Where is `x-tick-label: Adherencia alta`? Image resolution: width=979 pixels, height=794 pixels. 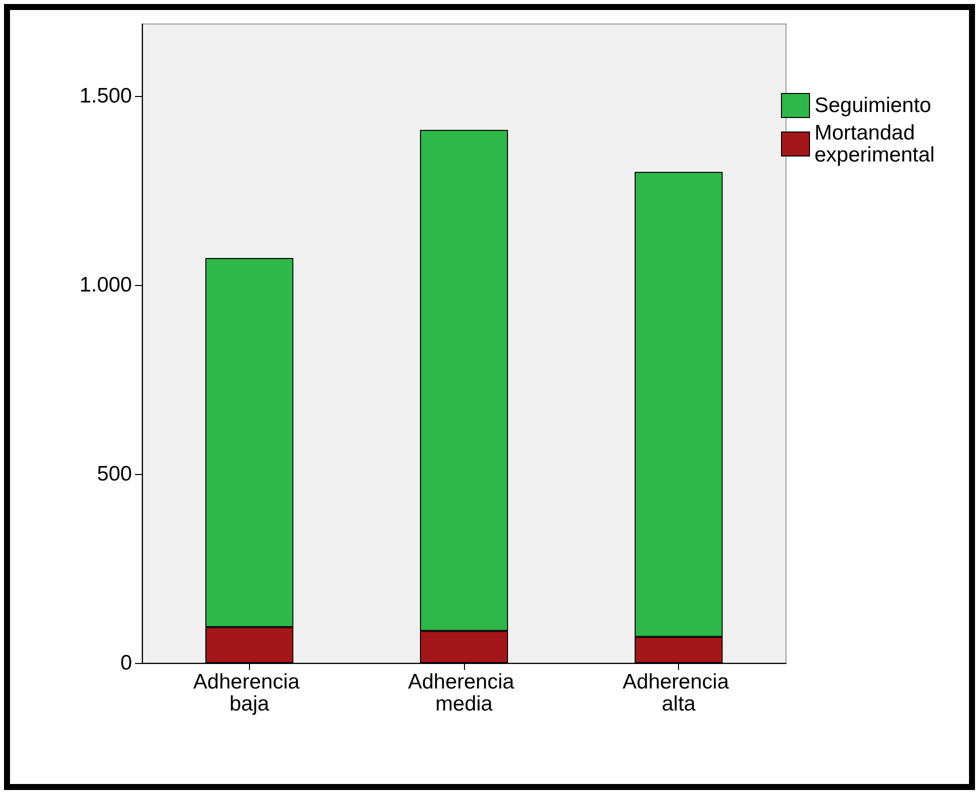
x-tick-label: Adherencia alta is located at coordinates (678, 693).